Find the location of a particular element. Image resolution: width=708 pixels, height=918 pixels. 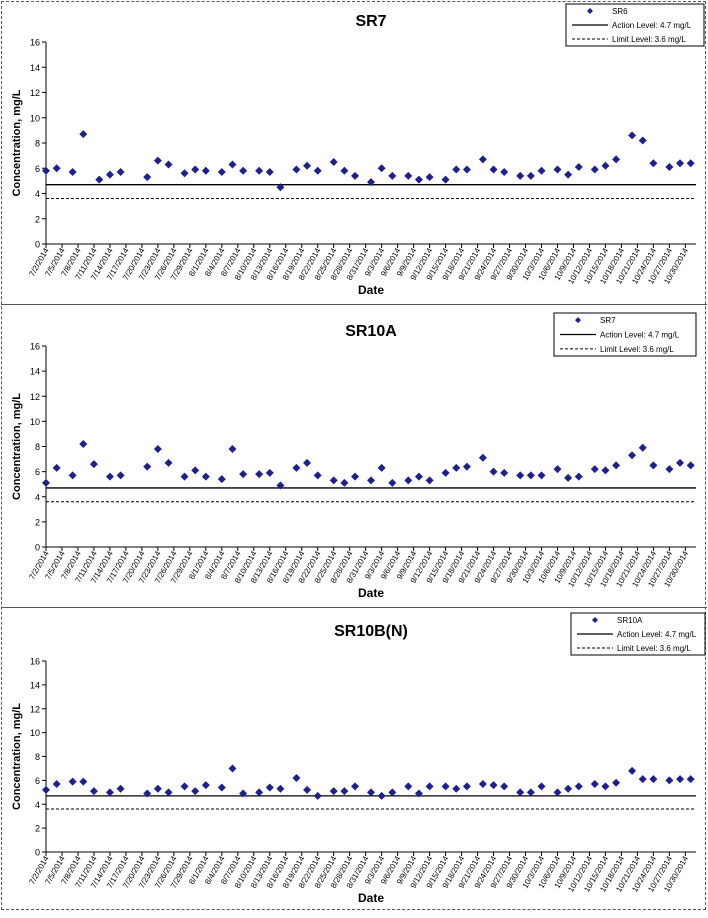

chart-title: SR10A is located at coordinates (371, 331).